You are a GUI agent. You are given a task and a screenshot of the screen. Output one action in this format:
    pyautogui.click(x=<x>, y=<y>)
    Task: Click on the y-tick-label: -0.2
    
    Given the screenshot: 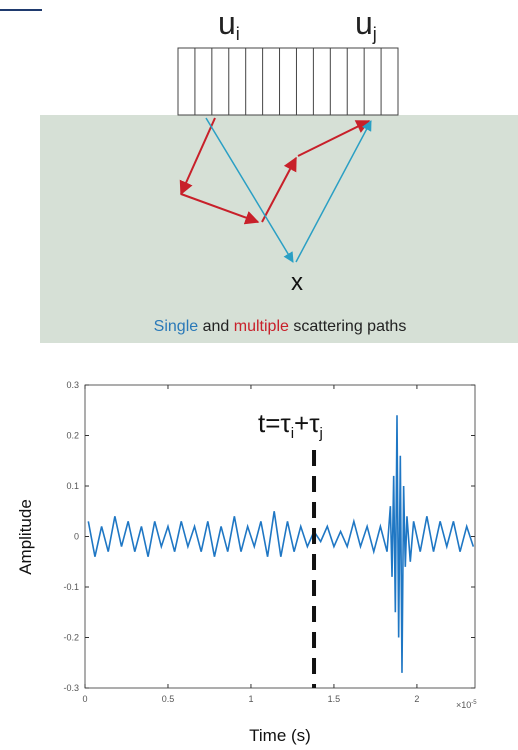 What is the action you would take?
    pyautogui.click(x=71, y=638)
    